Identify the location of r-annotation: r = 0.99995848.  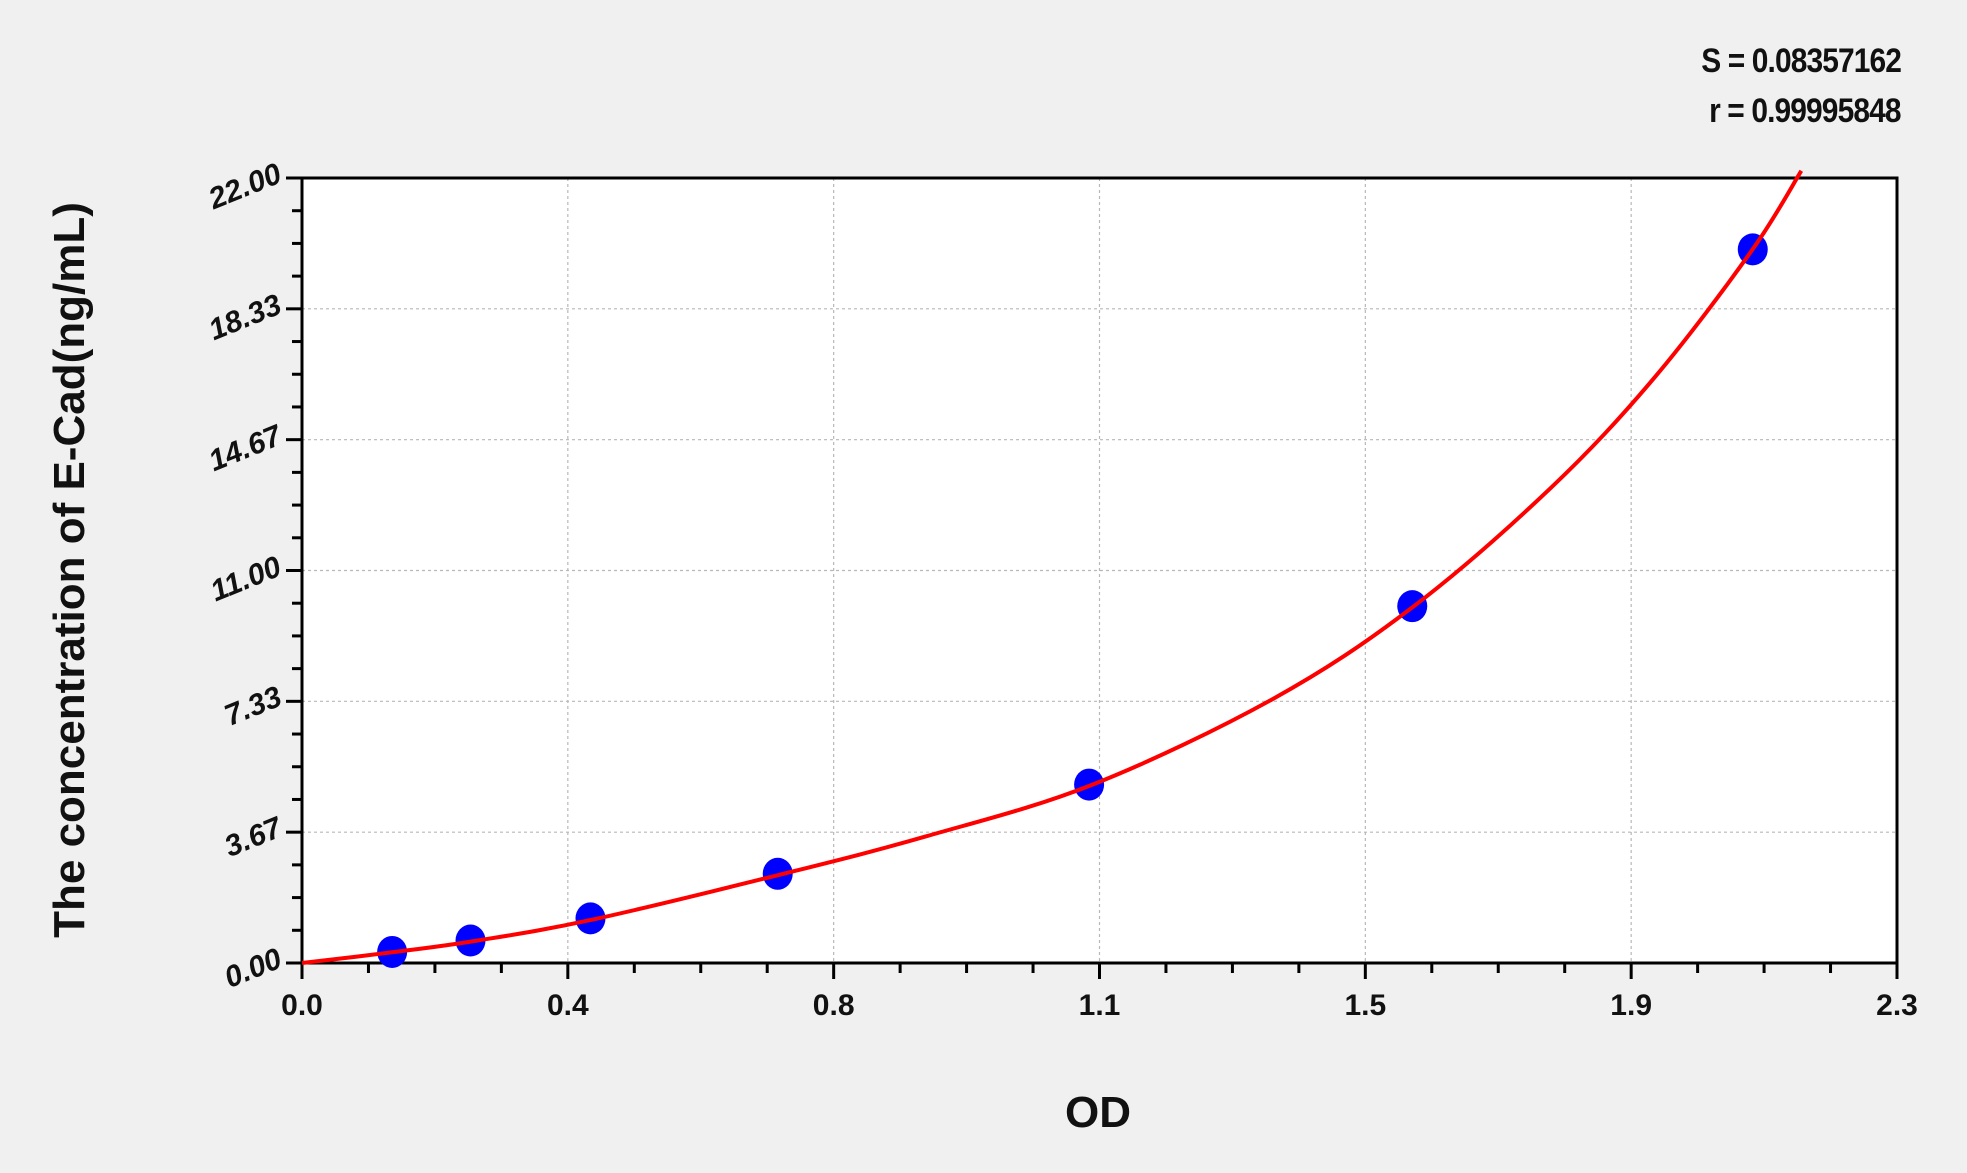
(1805, 111).